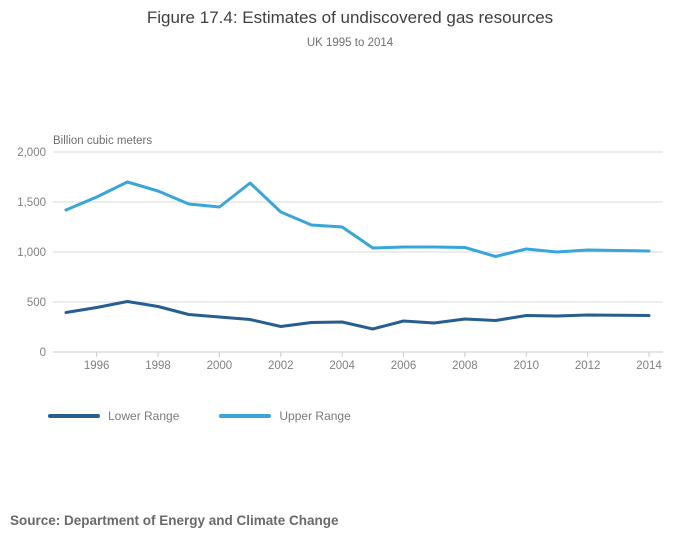 This screenshot has width=700, height=549. What do you see at coordinates (649, 366) in the screenshot?
I see `x-tick-label: 2014` at bounding box center [649, 366].